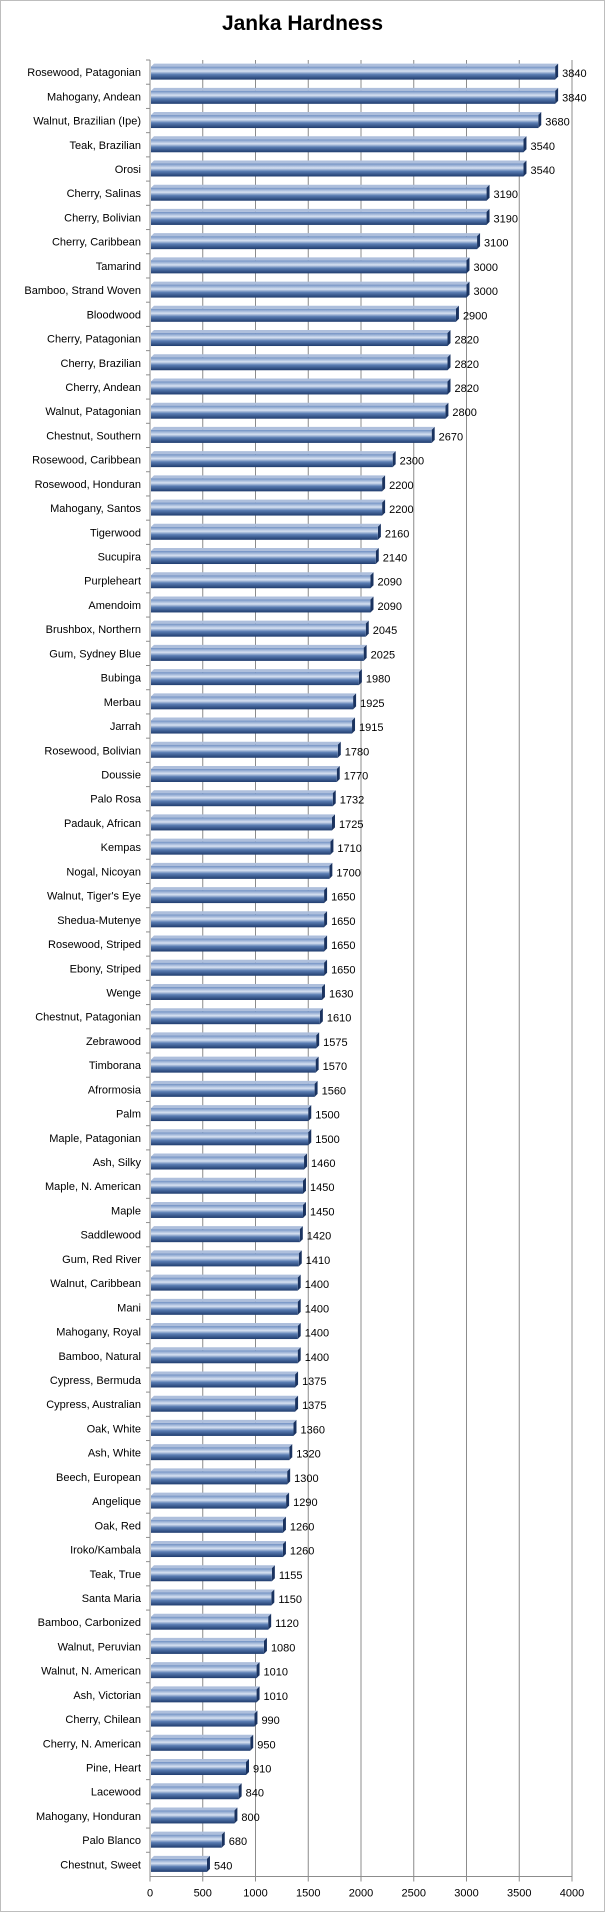 The image size is (605, 1912). Describe the element at coordinates (467, 341) in the screenshot. I see `data-label: 2820` at that location.